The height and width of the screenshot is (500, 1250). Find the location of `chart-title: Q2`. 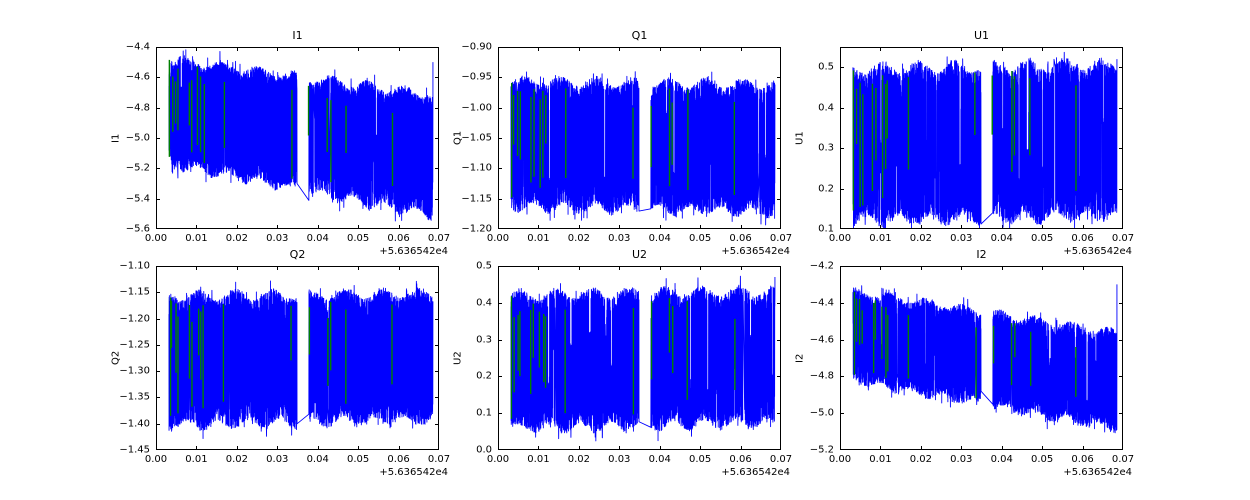

chart-title: Q2 is located at coordinates (297, 254).